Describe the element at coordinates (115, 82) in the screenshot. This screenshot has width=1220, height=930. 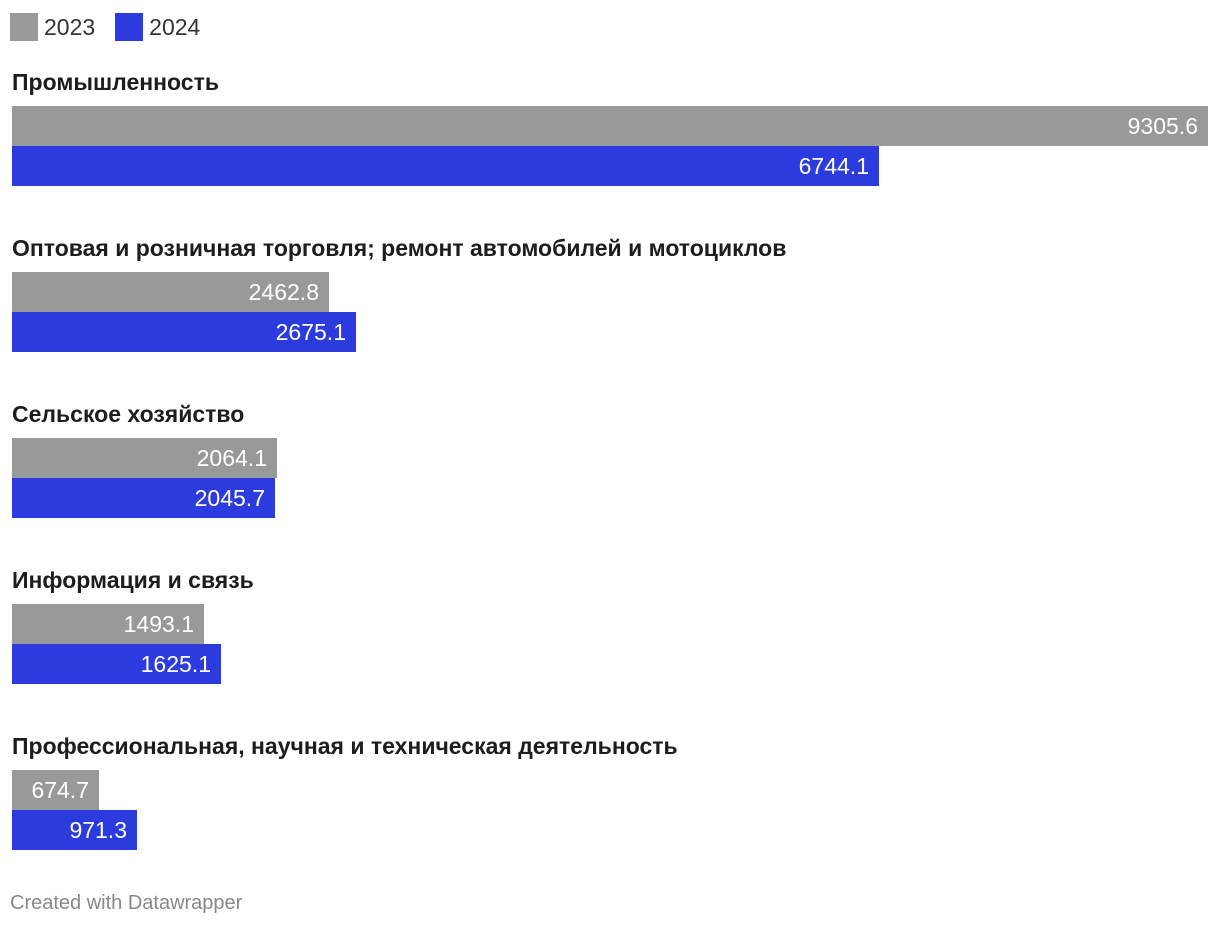
I see `category-label-0: Промышленность` at that location.